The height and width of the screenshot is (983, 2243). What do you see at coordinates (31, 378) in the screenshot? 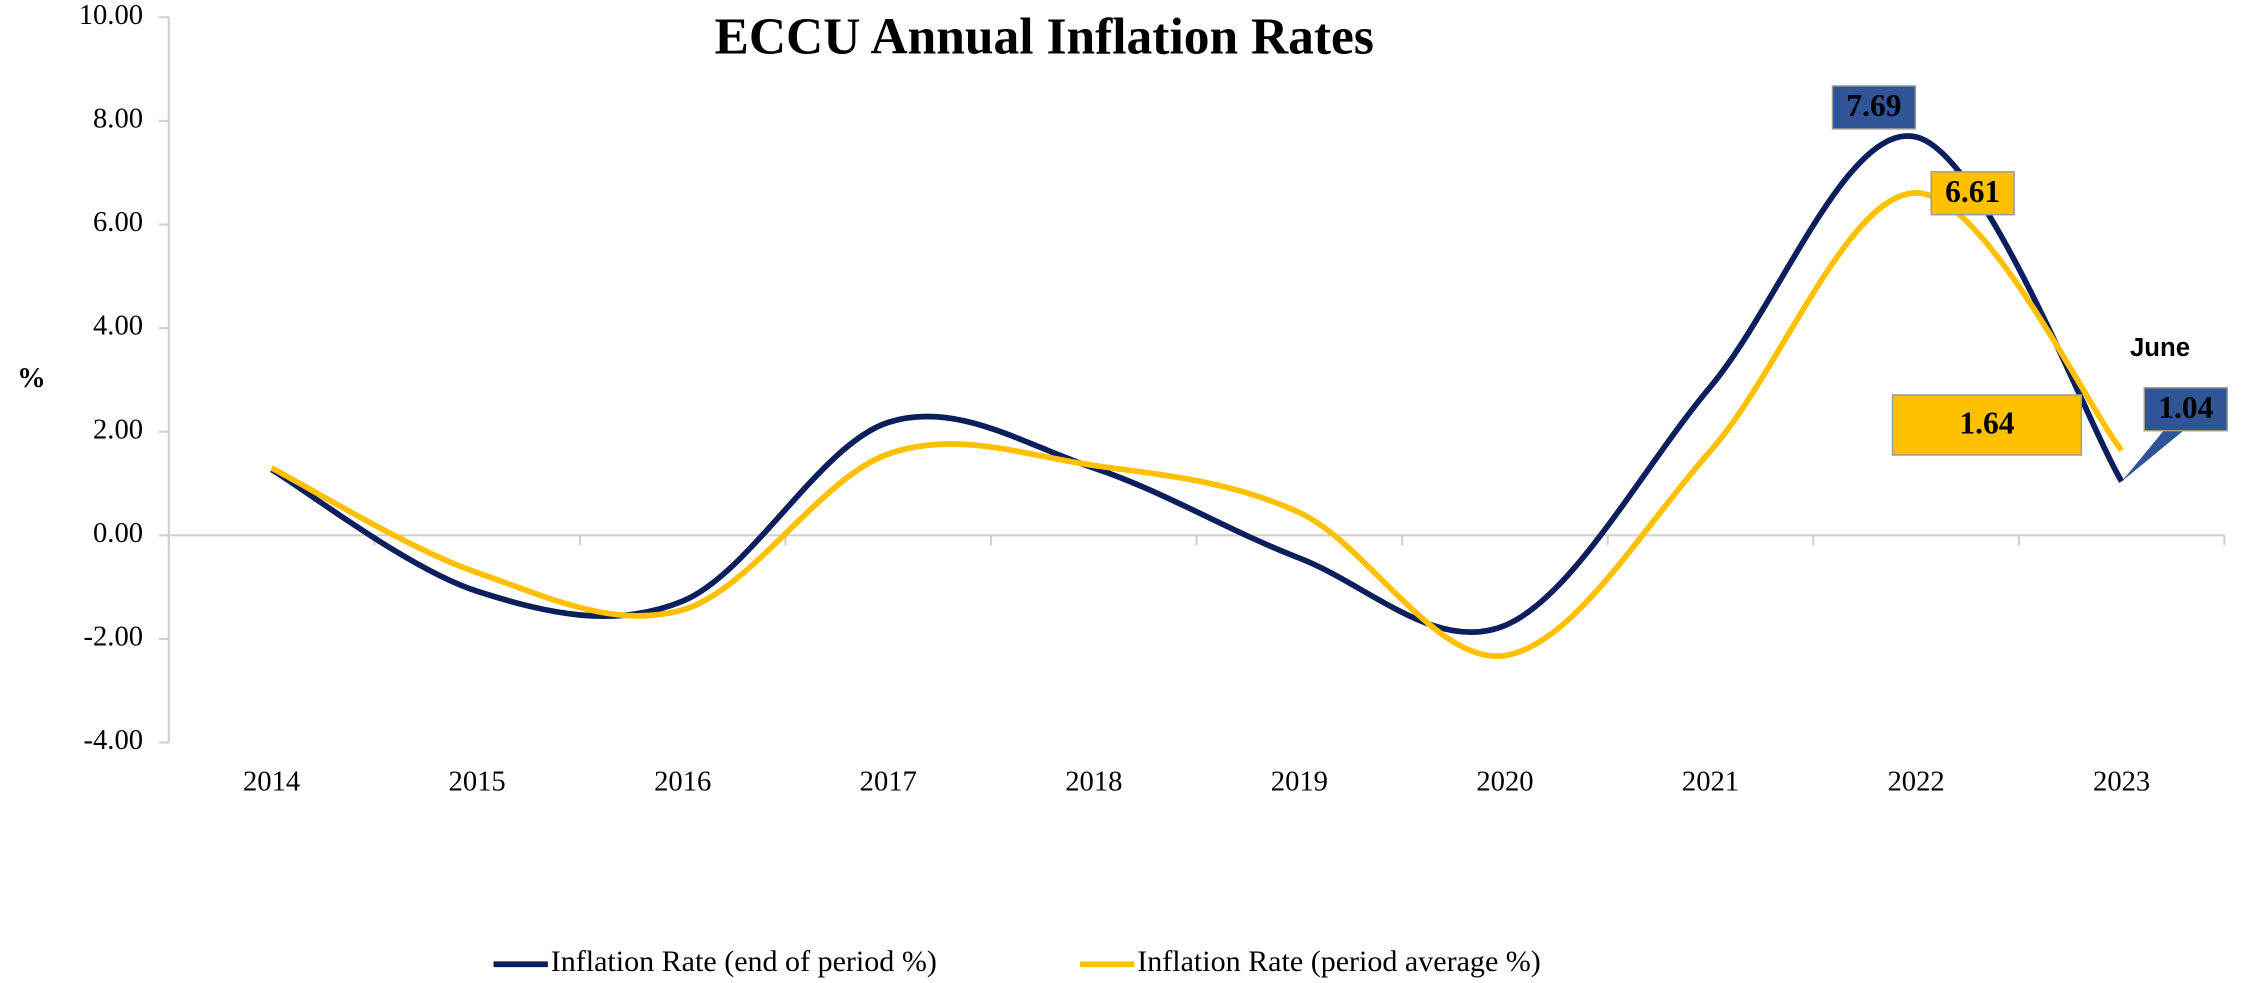
I see `y-axis-label: %` at bounding box center [31, 378].